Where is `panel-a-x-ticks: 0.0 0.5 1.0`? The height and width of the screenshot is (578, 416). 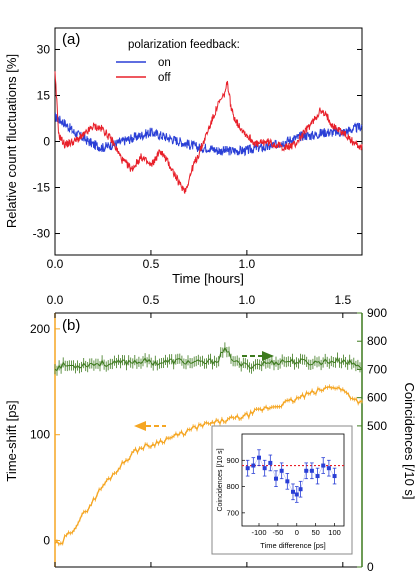
panel-a-x-ticks: 0.0 0.5 1.0 is located at coordinates (151, 260).